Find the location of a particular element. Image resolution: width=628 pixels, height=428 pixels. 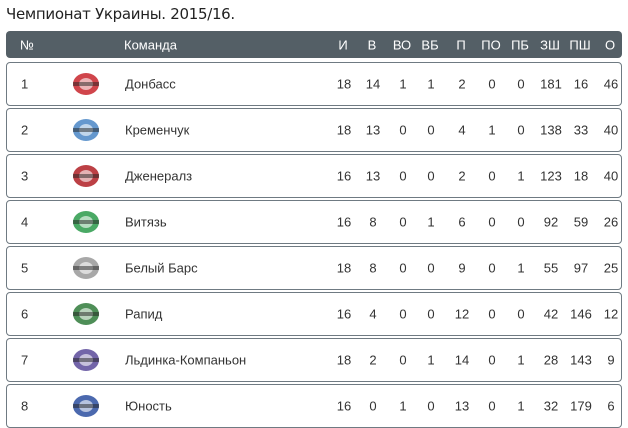

table-row: 7 Льдинка-Компаньон 18 2 0 1 14 0 1 28 143 9 is located at coordinates (314, 360).